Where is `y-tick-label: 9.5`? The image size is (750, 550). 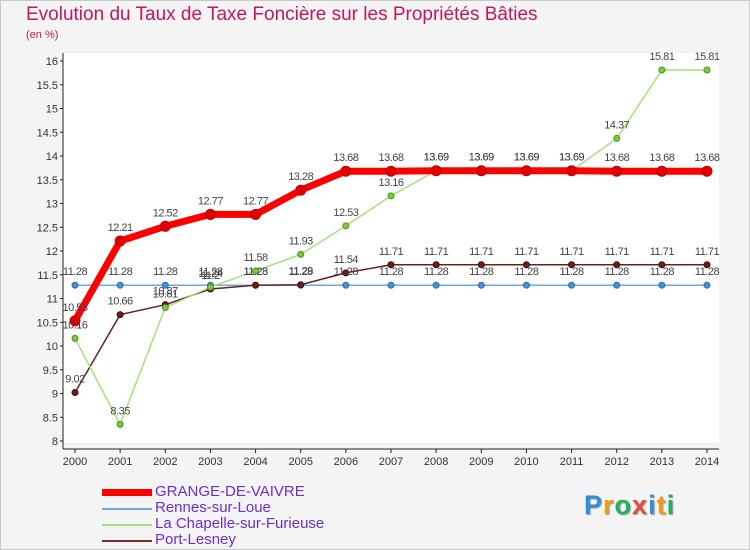 y-tick-label: 9.5 is located at coordinates (50, 371).